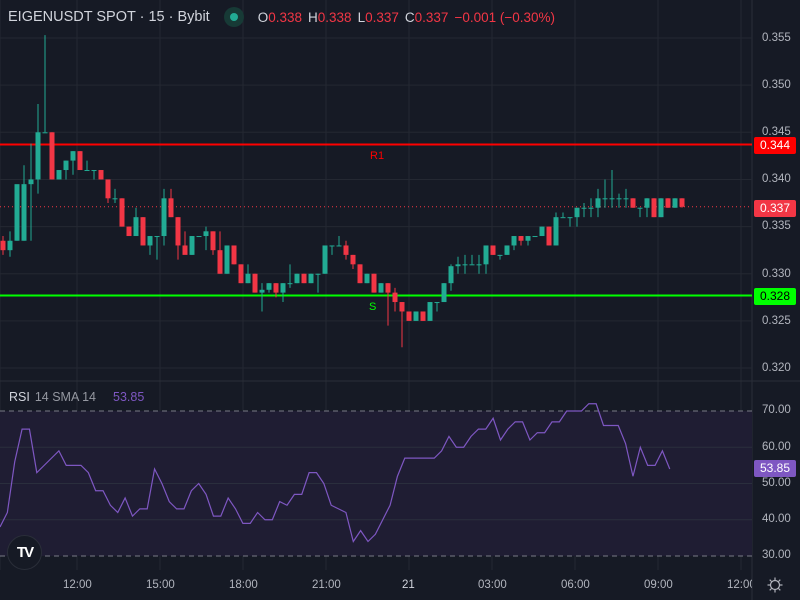 The width and height of the screenshot is (800, 600). Describe the element at coordinates (776, 226) in the screenshot. I see `price-axis-label: 0.335` at that location.